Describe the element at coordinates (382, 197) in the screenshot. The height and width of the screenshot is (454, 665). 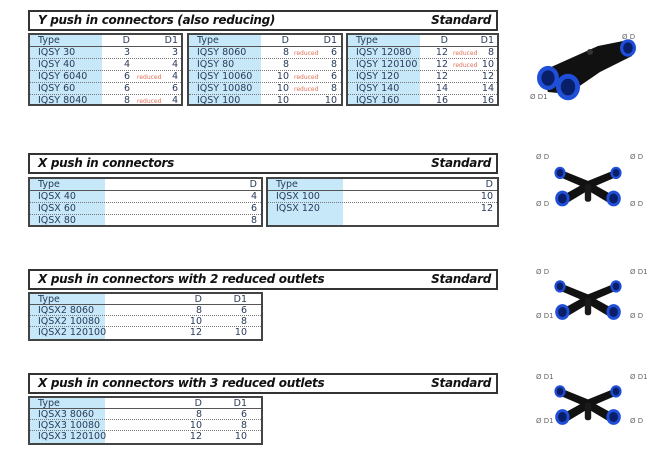
I see `table-row: IQSX 100 10` at that location.